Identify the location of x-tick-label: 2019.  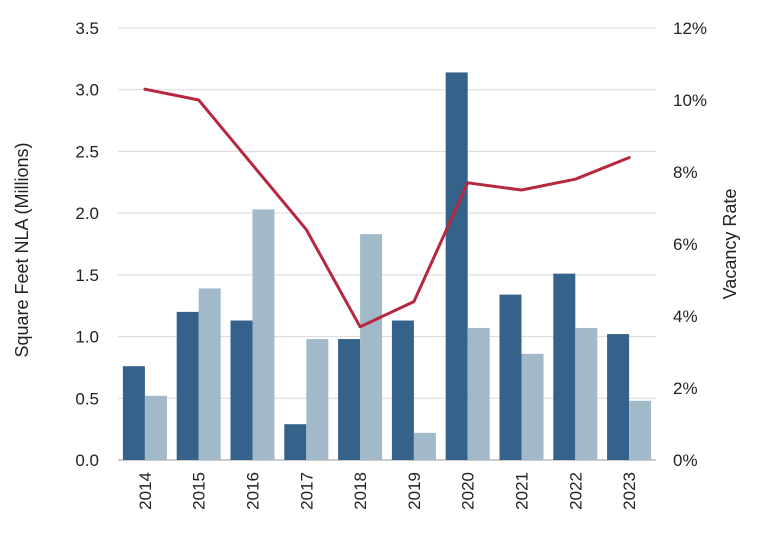
(414, 491).